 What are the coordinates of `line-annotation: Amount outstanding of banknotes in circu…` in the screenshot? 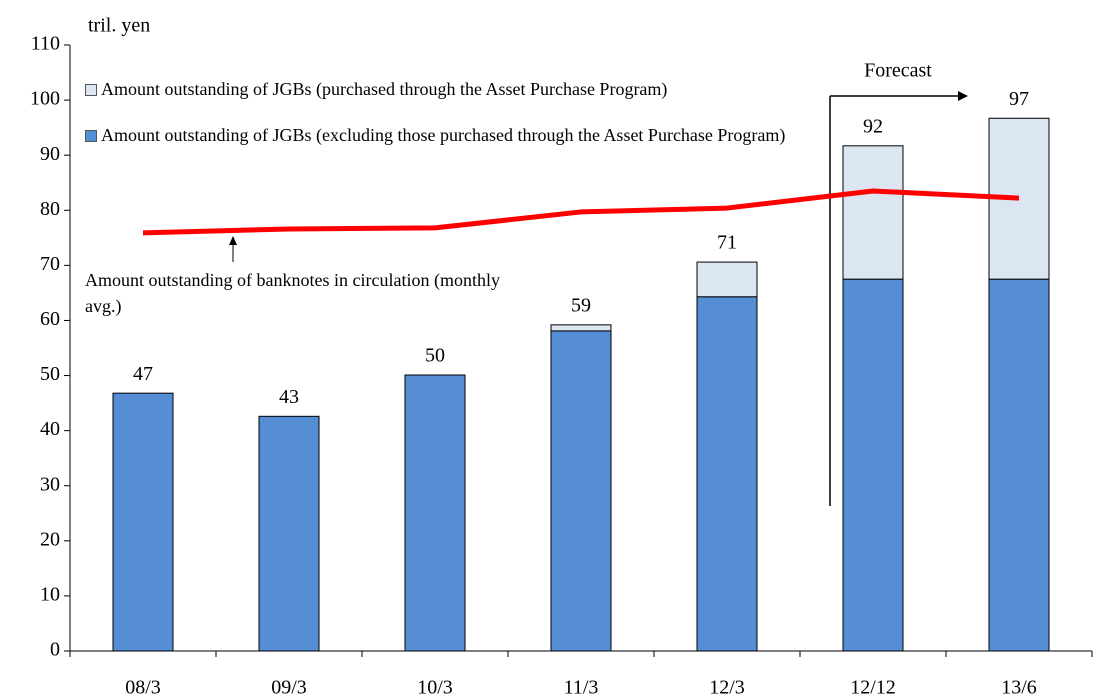 It's located at (292, 293).